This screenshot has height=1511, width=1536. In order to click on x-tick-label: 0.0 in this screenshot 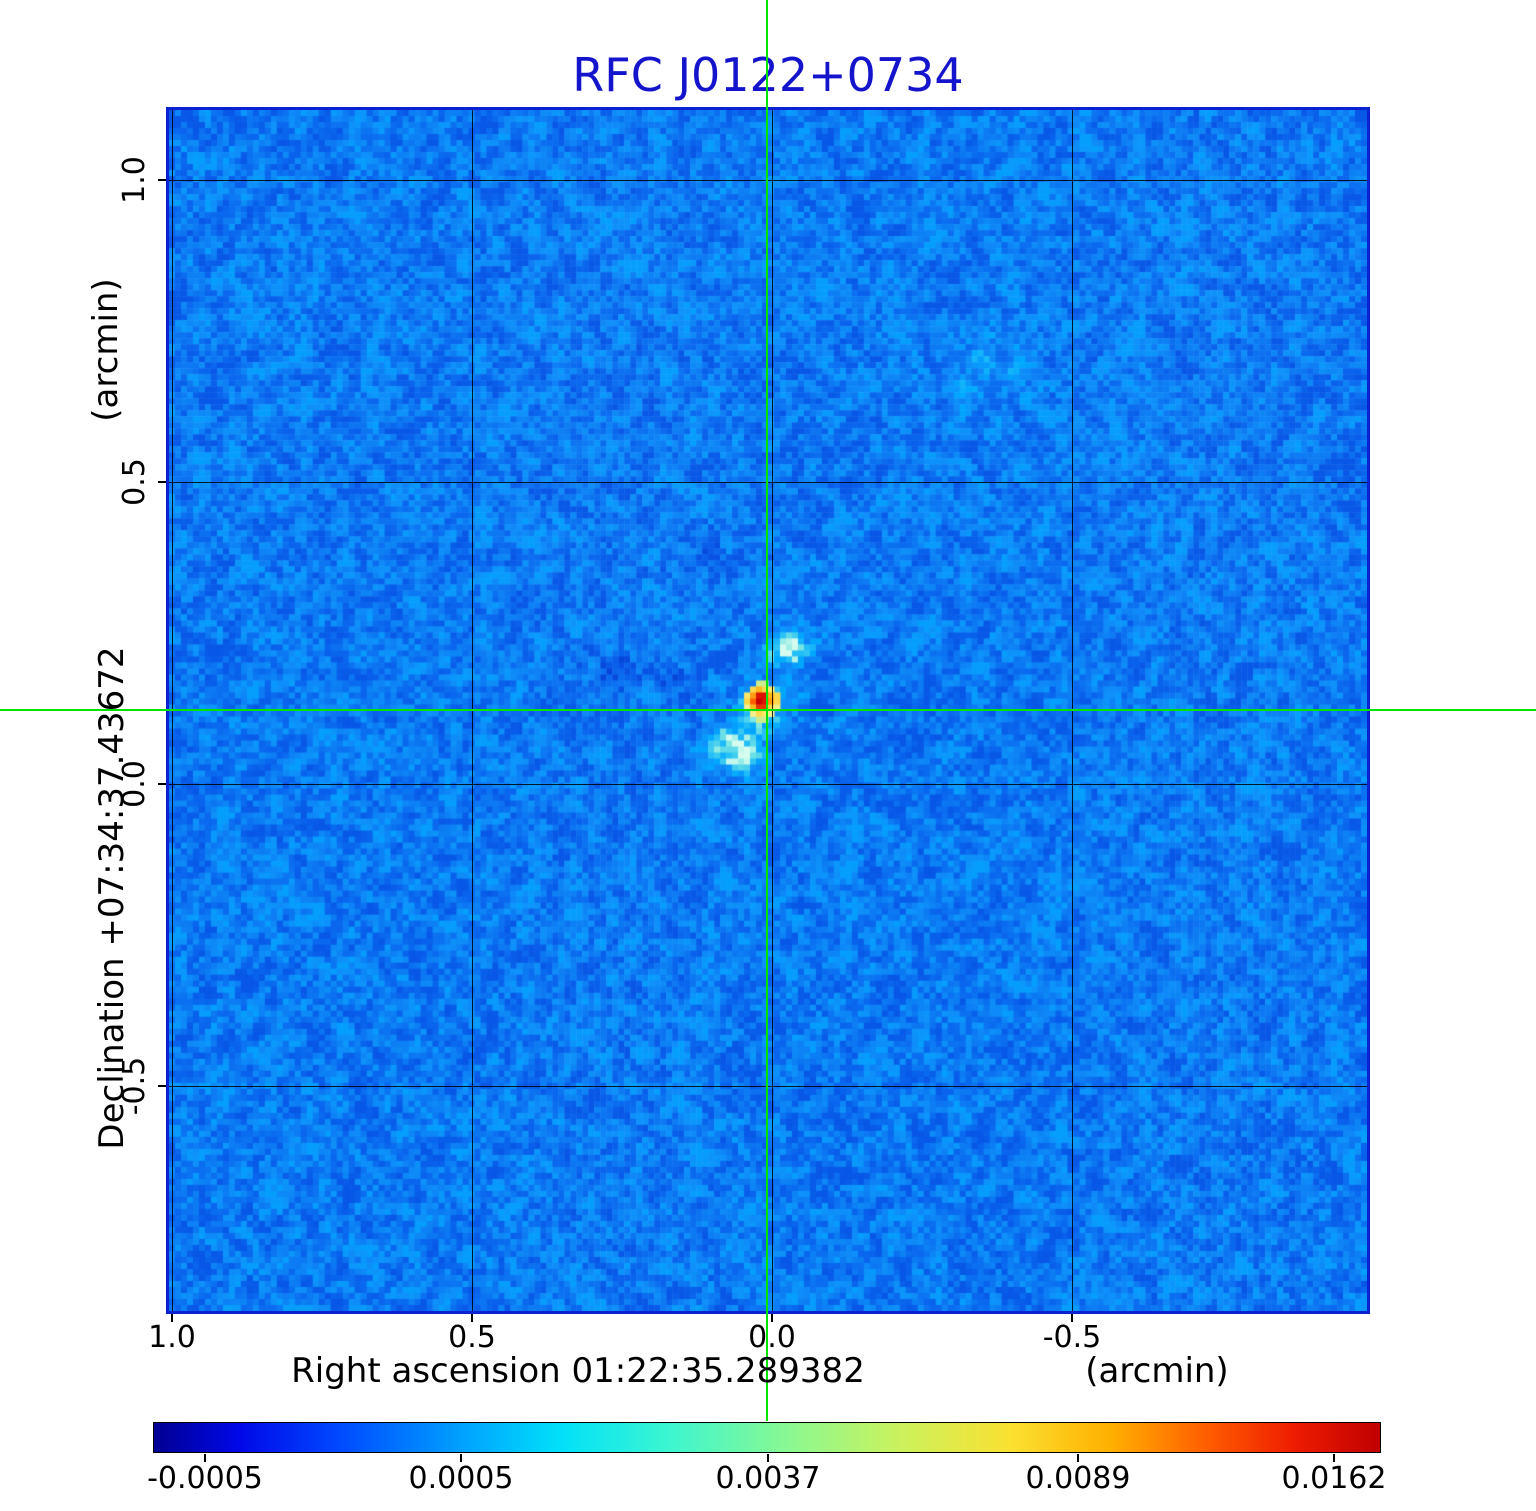, I will do `click(772, 1337)`.